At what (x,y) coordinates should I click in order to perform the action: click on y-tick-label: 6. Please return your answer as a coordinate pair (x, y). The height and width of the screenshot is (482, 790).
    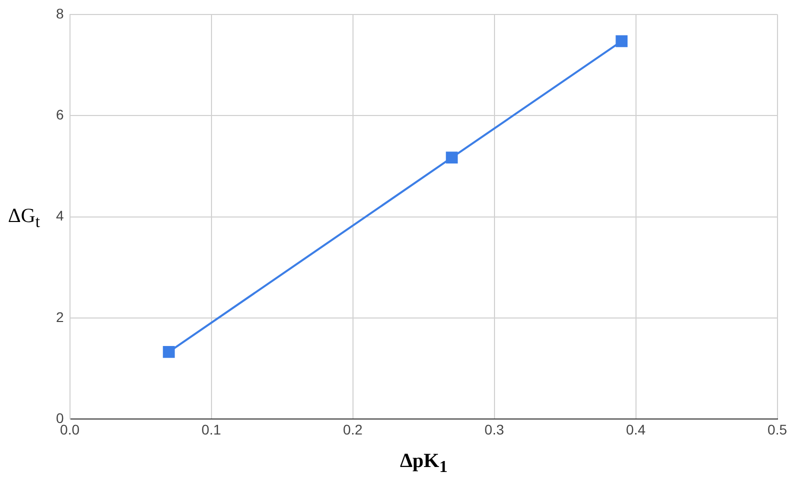
    Looking at the image, I should click on (60, 114).